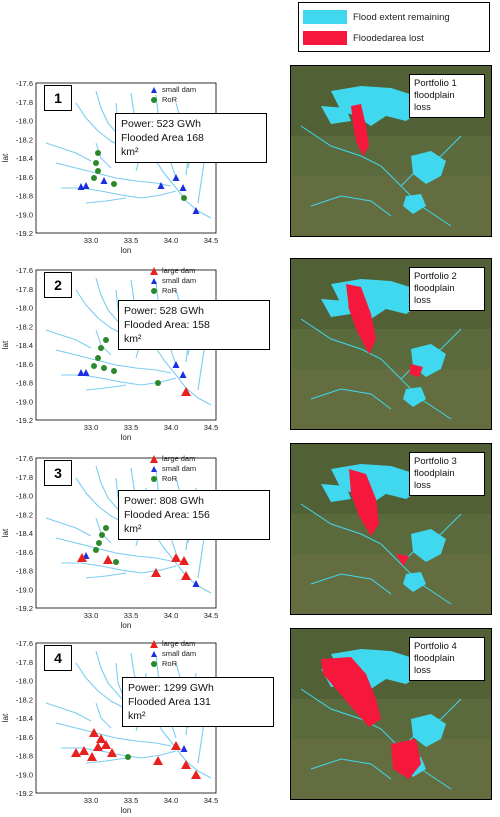 Image resolution: width=500 pixels, height=817 pixels. I want to click on satellite-panel-2: Portfolio 2 floodplain loss, so click(391, 344).